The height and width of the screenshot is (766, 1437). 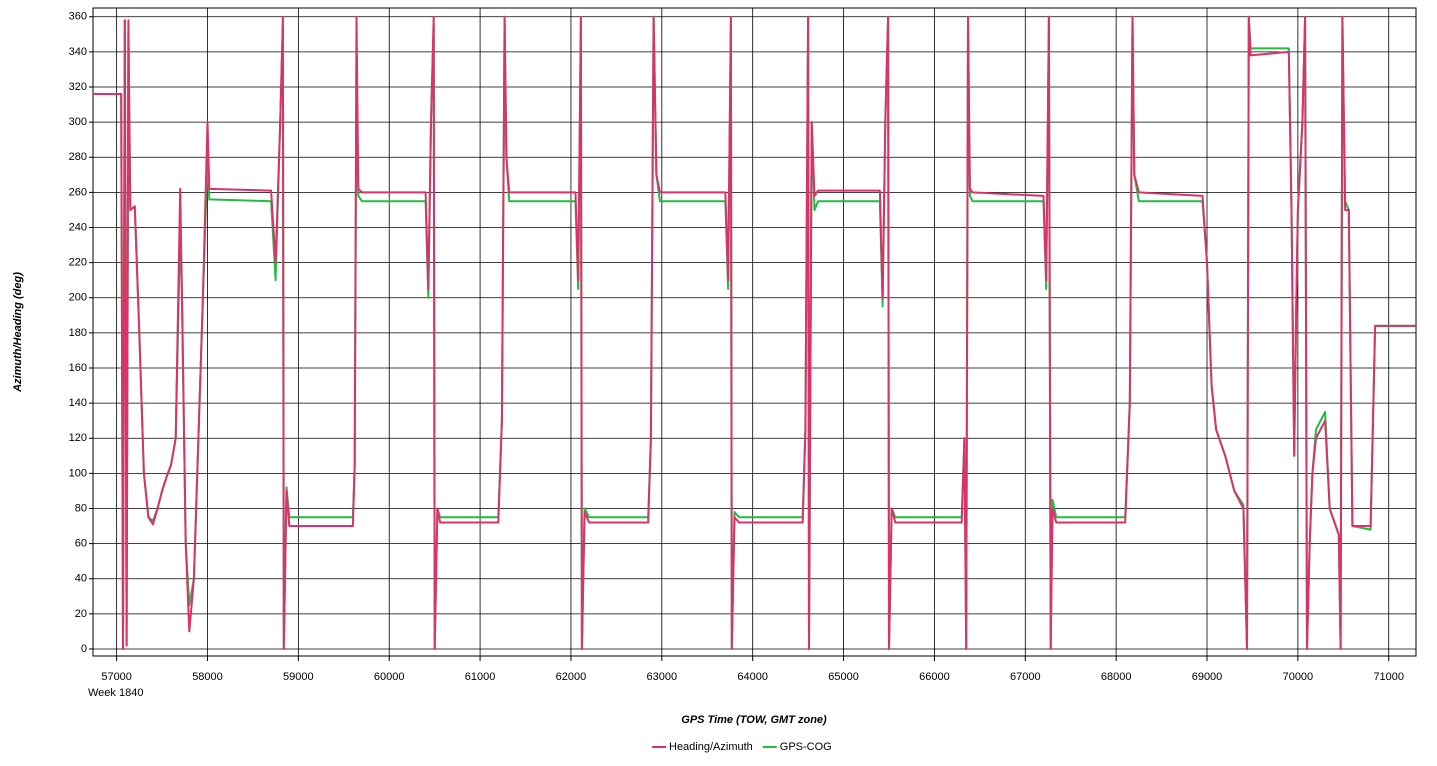 I want to click on x-tick-label: 63000, so click(x=662, y=677).